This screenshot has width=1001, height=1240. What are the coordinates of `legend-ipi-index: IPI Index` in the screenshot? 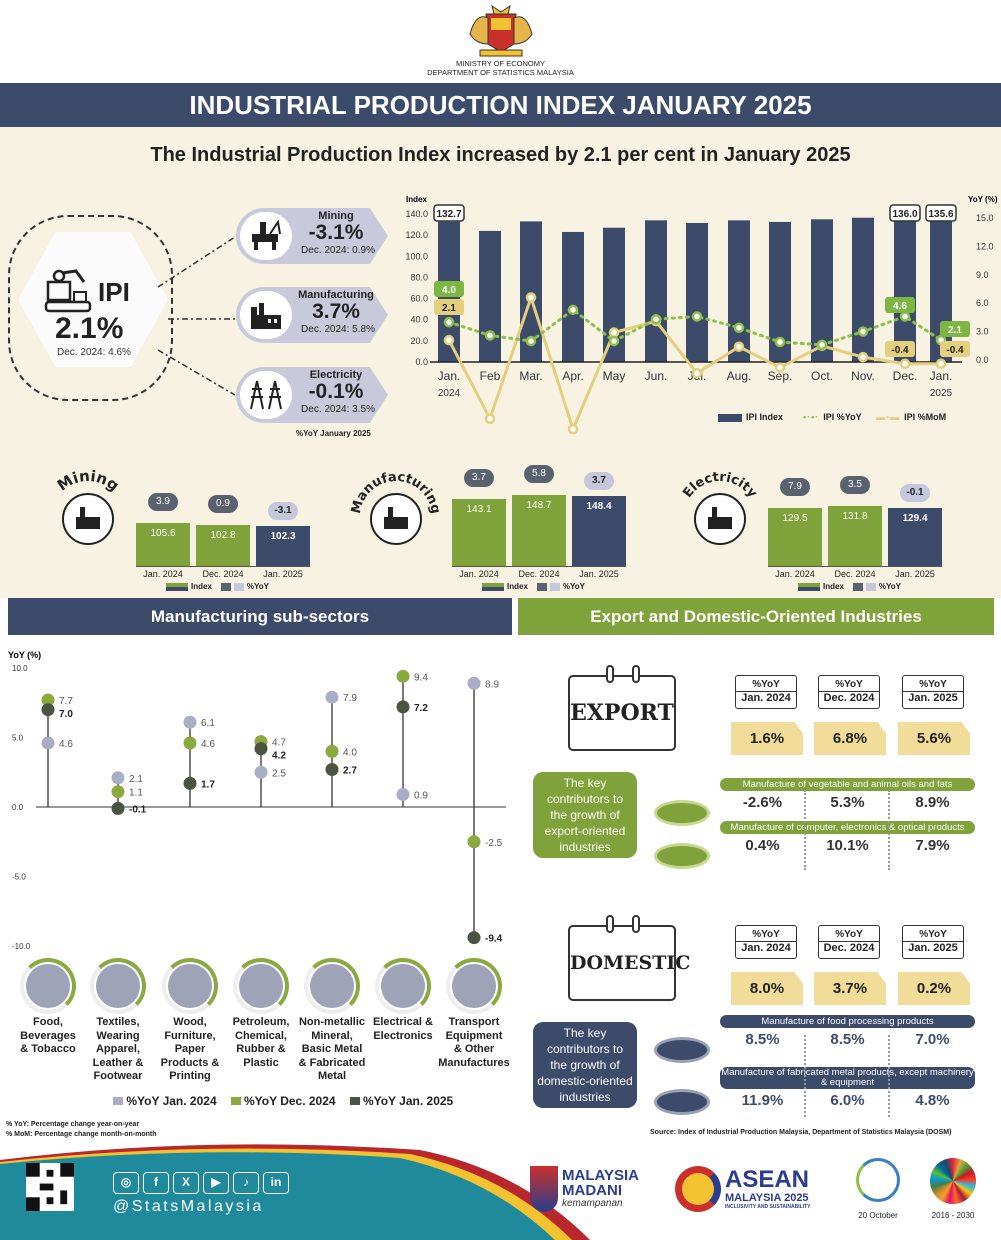 It's located at (750, 417).